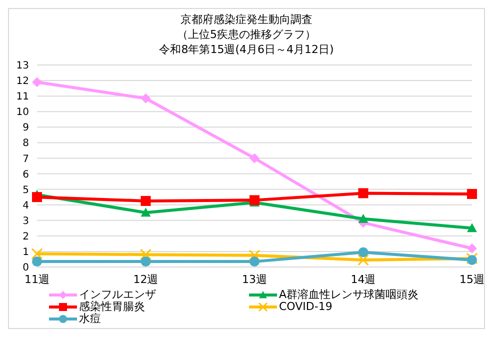 The width and height of the screenshot is (493, 337). What do you see at coordinates (145, 279) in the screenshot?
I see `x-tick-label: 12週` at bounding box center [145, 279].